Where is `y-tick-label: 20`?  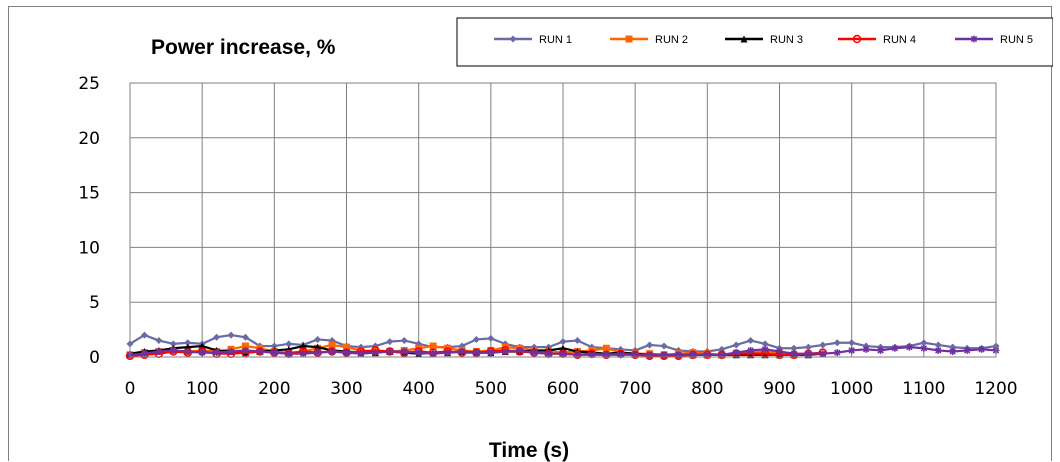 y-tick-label: 20 is located at coordinates (89, 139).